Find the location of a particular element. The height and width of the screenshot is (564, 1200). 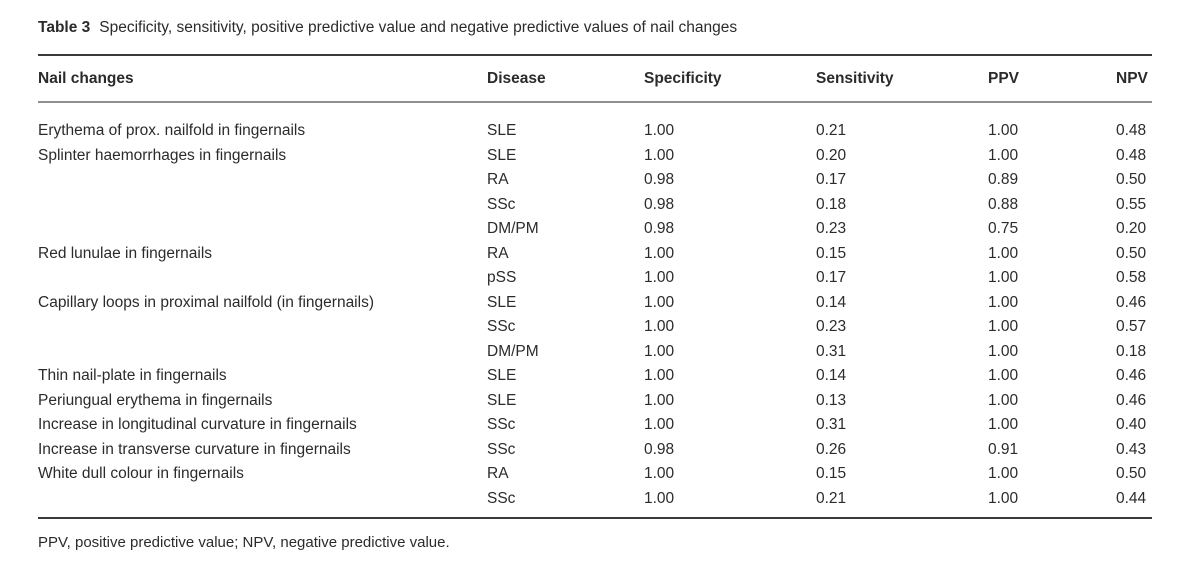

table-row: DM/PM 1.00 0.31 1.00 0.18 is located at coordinates (595, 352).